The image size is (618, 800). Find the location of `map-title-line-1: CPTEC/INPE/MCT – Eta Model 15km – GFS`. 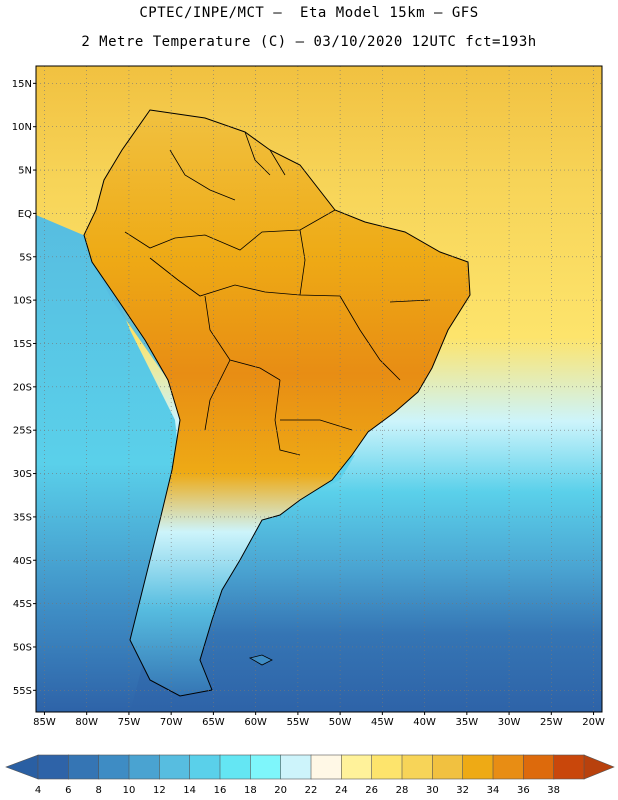

map-title-line-1: CPTEC/INPE/MCT – Eta Model 15km – GFS is located at coordinates (309, 13).